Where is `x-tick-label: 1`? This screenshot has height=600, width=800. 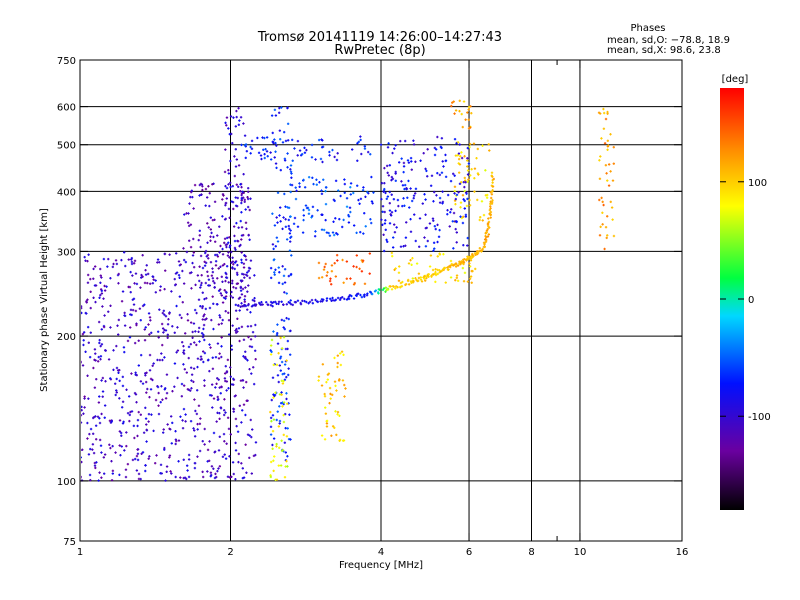
x-tick-label: 1 is located at coordinates (80, 552).